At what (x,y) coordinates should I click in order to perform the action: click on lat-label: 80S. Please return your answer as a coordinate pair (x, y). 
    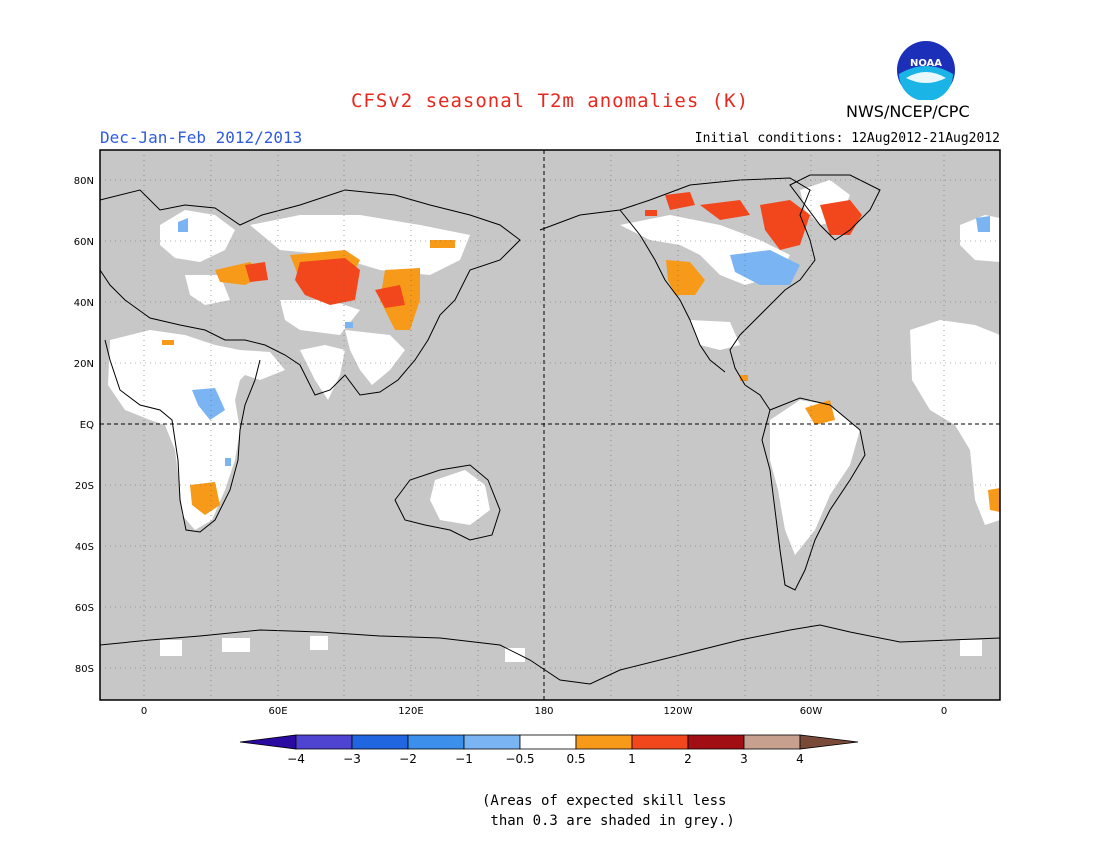
    Looking at the image, I should click on (84, 669).